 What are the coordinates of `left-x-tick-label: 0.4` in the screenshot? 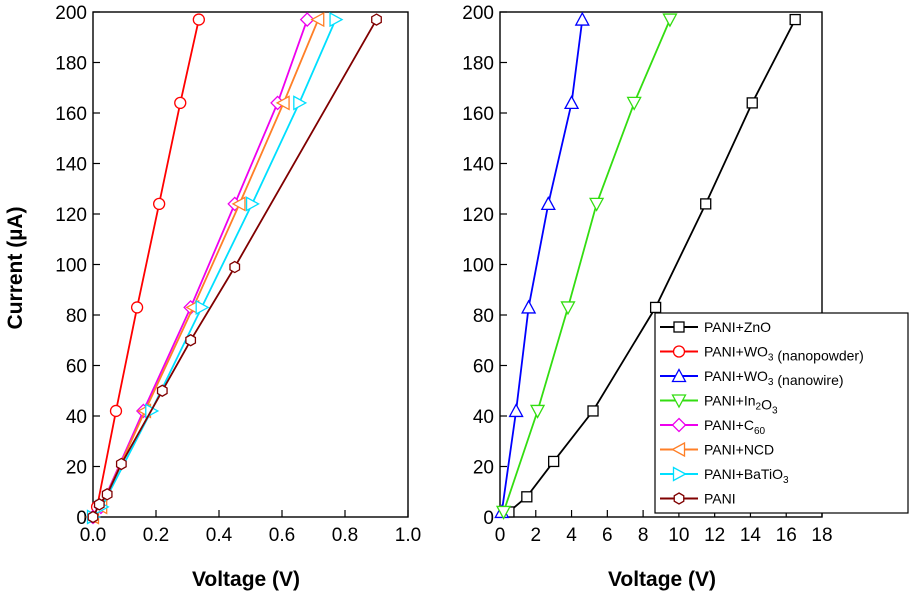 It's located at (219, 535).